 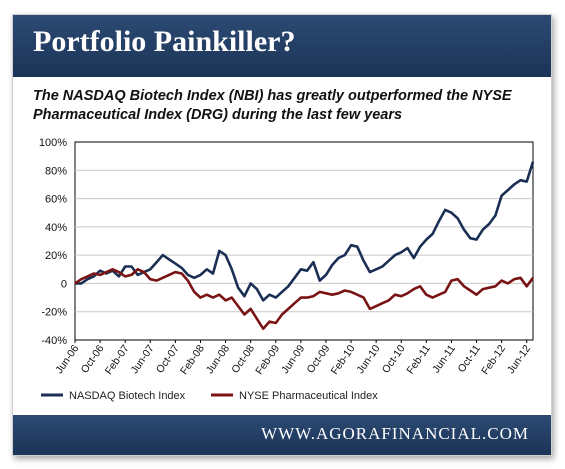 What do you see at coordinates (54, 313) in the screenshot?
I see `y-tick-label: -20%` at bounding box center [54, 313].